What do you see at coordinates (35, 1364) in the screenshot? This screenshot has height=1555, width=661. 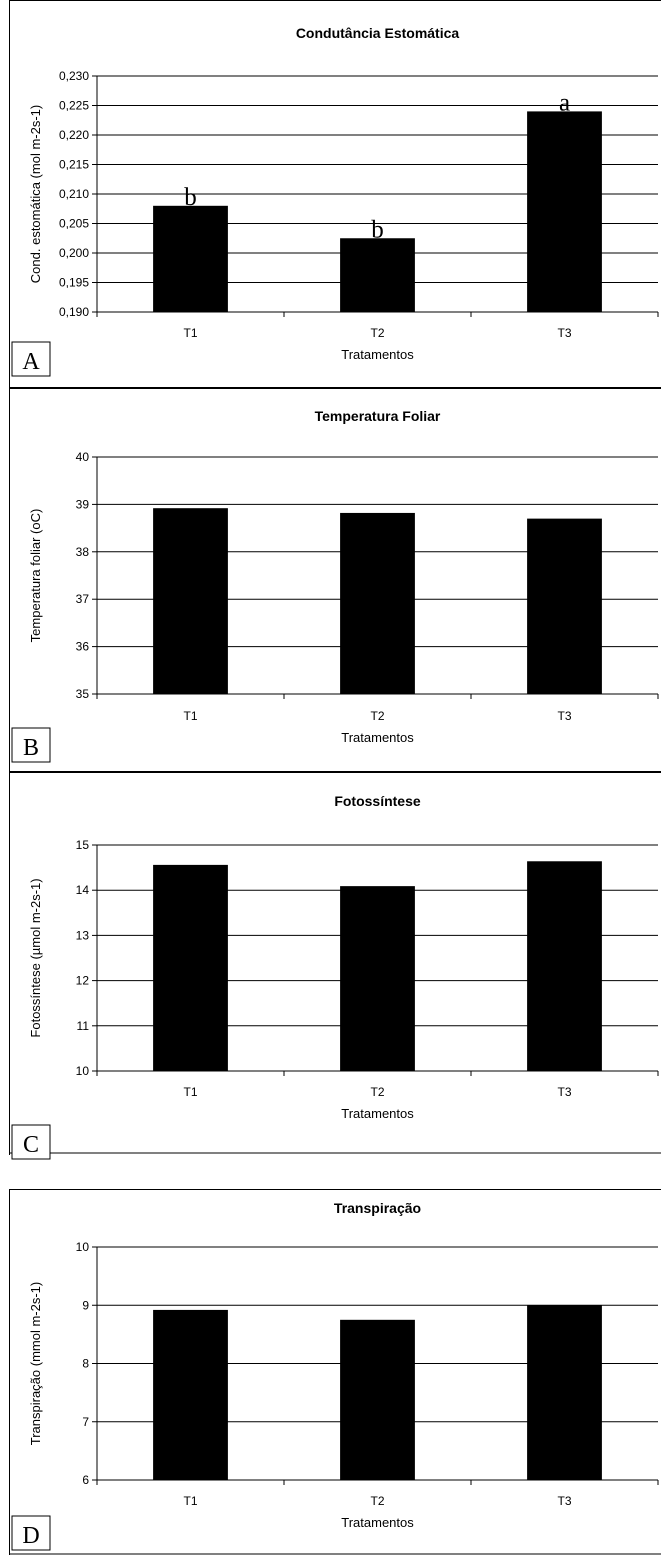 I see `y-axis-label: Transpiração (mmol m-2s-1)` at bounding box center [35, 1364].